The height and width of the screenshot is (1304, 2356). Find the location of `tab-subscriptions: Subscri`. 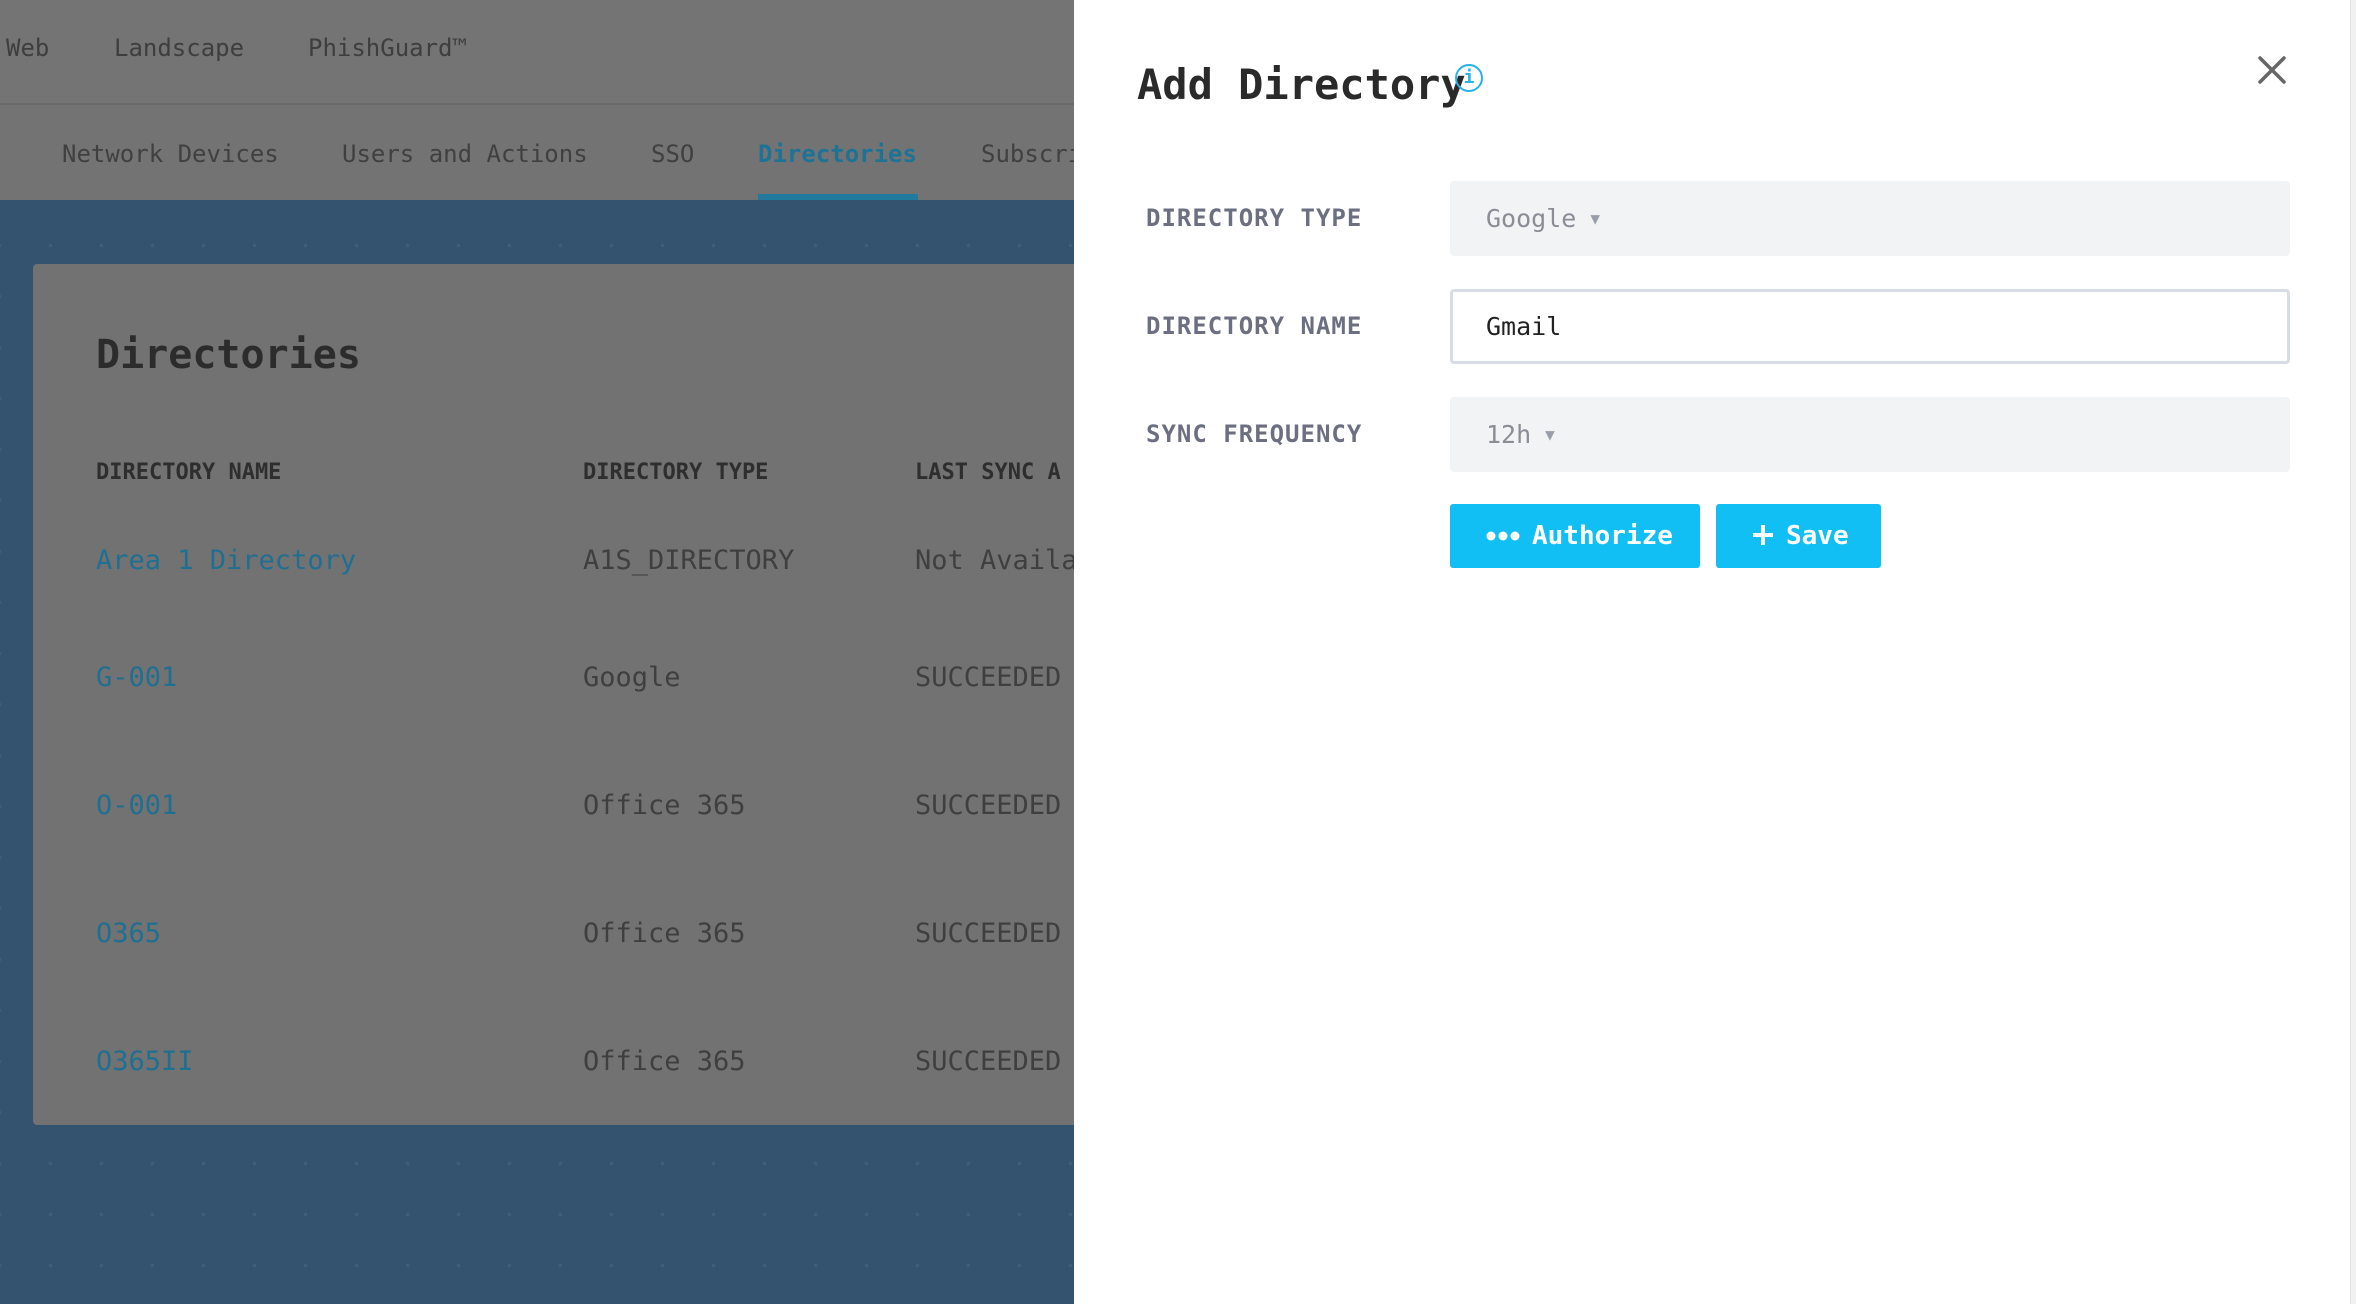

tab-subscriptions: Subscri is located at coordinates (1027, 154).